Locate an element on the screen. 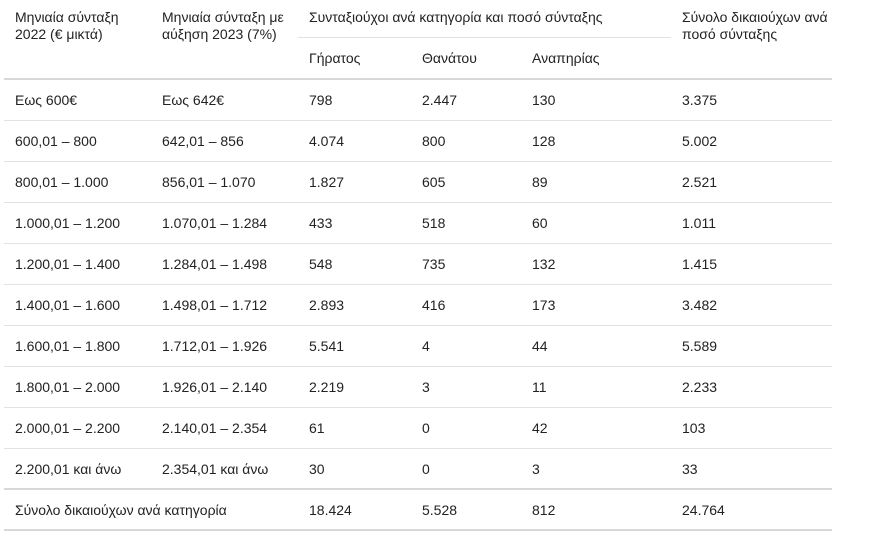 The image size is (870, 547). cell-pension-2023: Εως 642€ is located at coordinates (224, 100).